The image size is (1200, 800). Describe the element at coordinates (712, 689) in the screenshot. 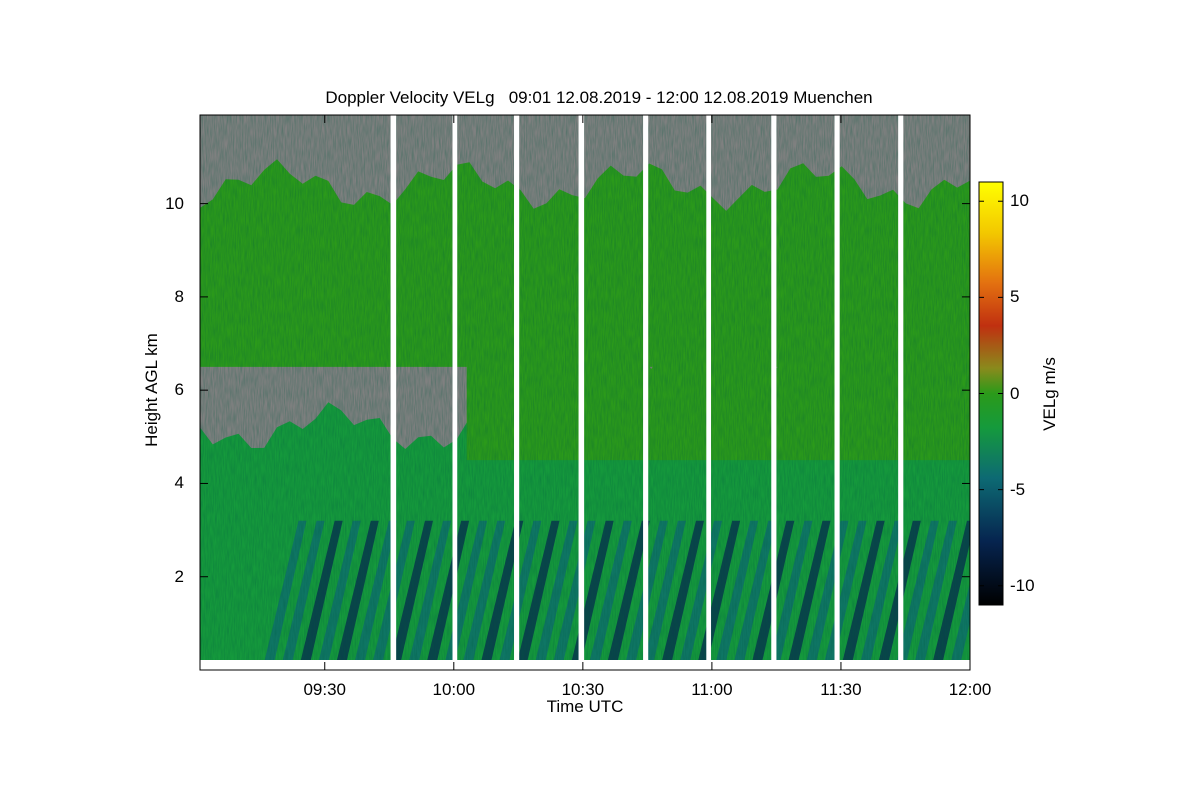

I see `x-tick-label: 11:00` at that location.